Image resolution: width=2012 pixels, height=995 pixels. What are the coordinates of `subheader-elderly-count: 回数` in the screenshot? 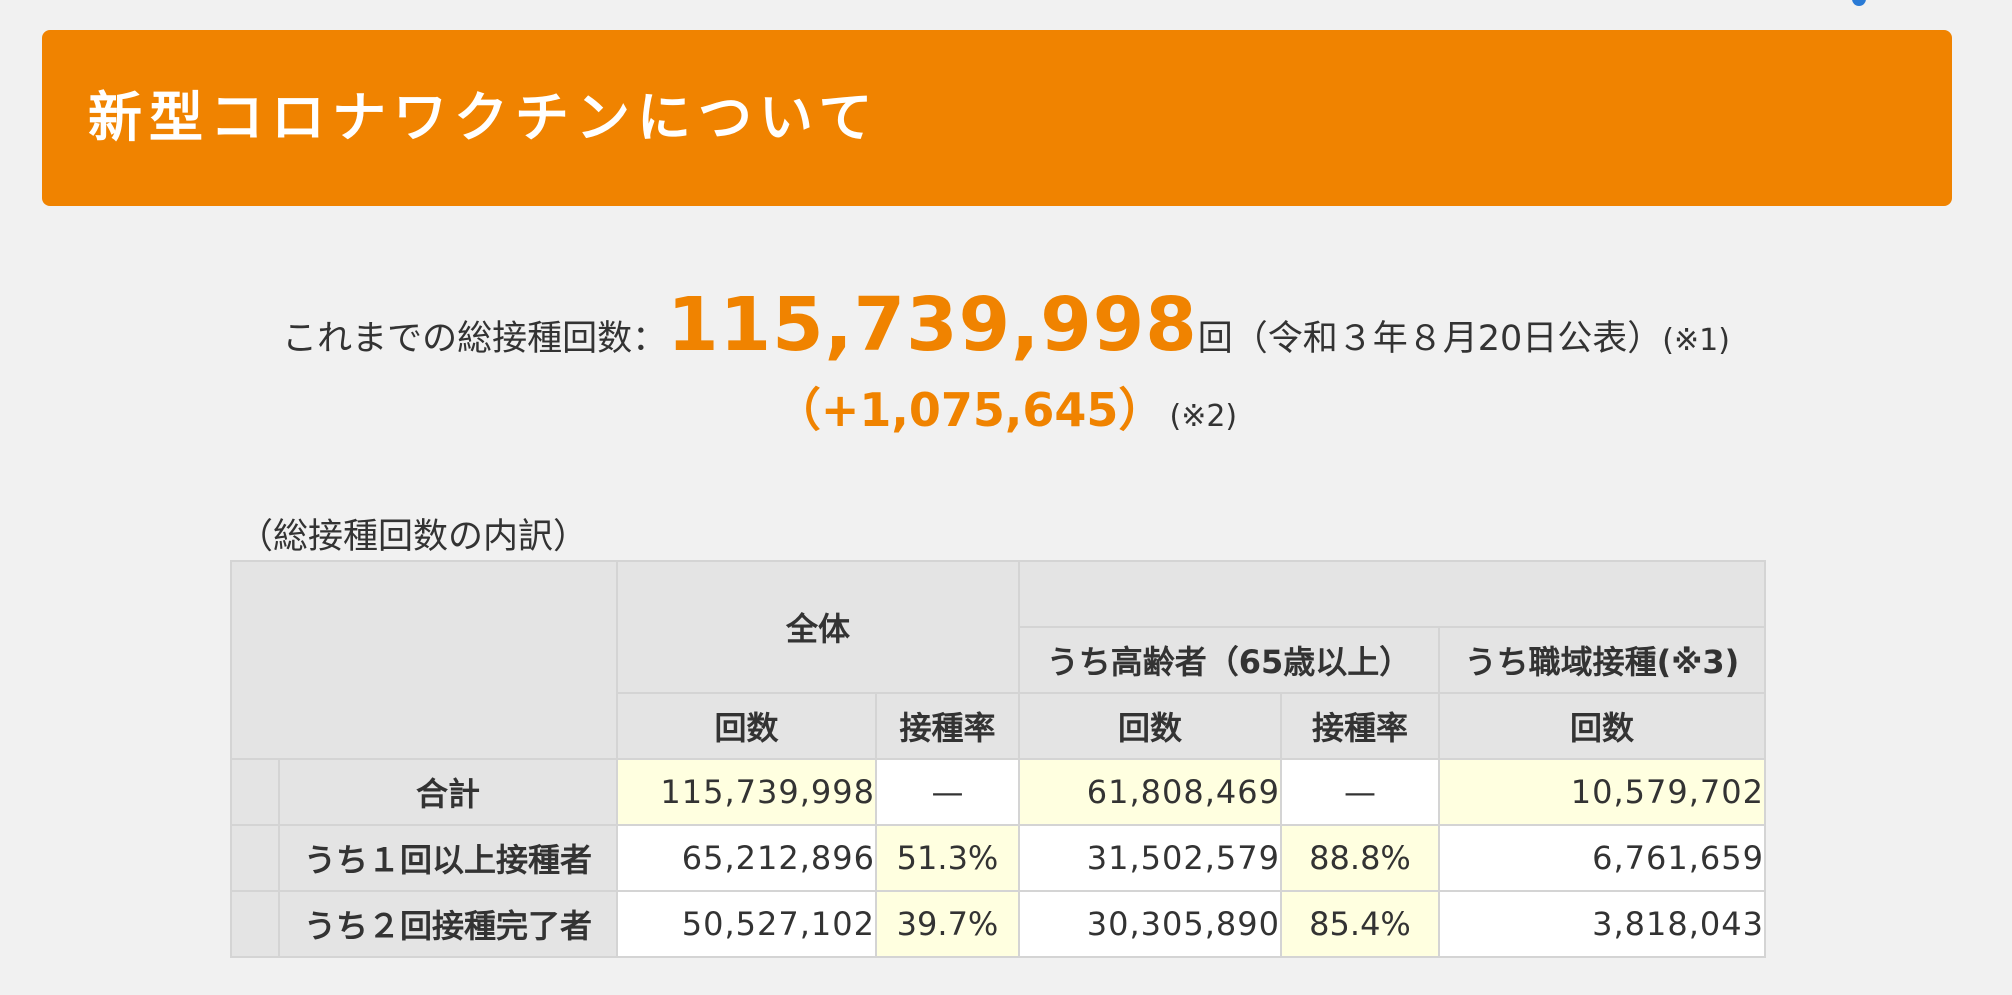 It's located at (1150, 726).